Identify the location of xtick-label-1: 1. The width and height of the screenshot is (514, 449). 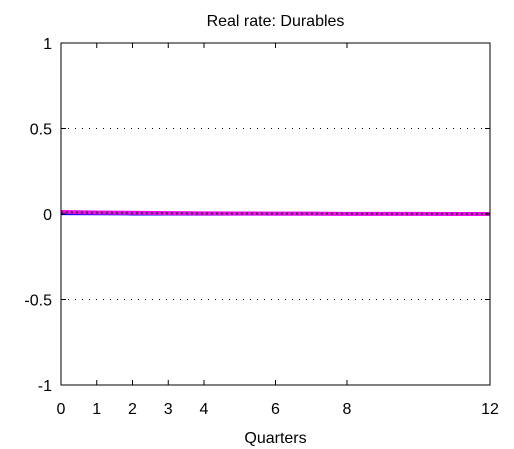
(96, 409).